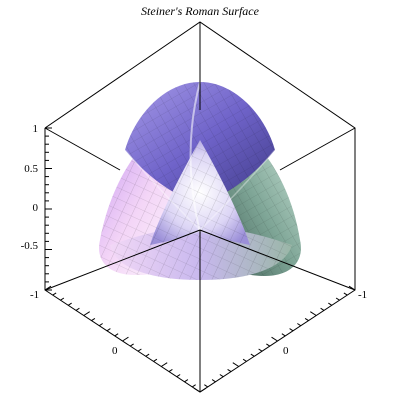 The width and height of the screenshot is (400, 405). Describe the element at coordinates (30, 187) in the screenshot. I see `z-axis: 1 0.5 0 -0.5` at that location.